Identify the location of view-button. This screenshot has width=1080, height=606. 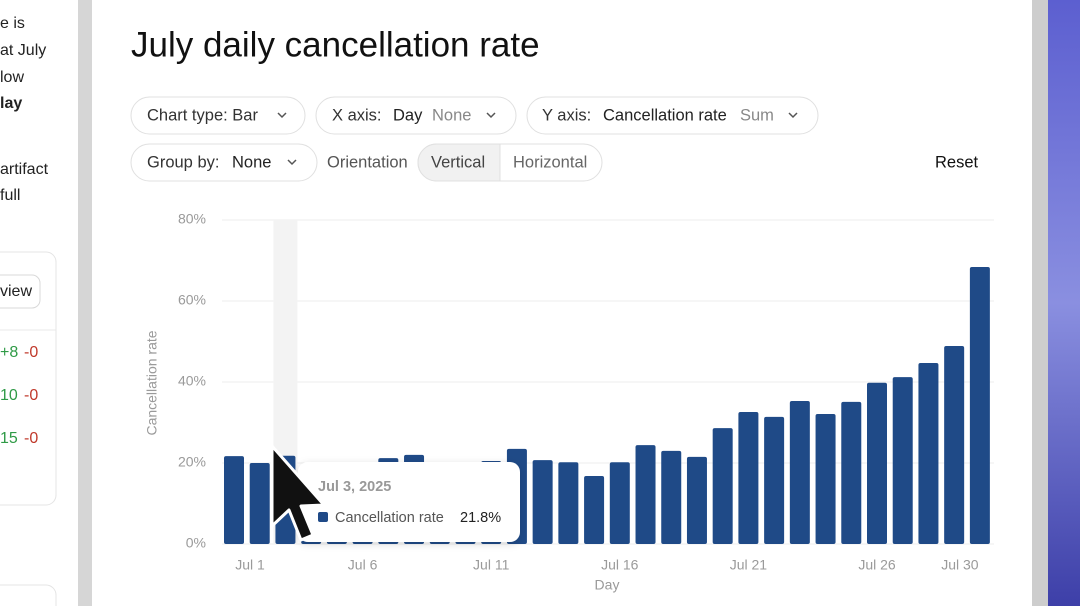
(20, 291).